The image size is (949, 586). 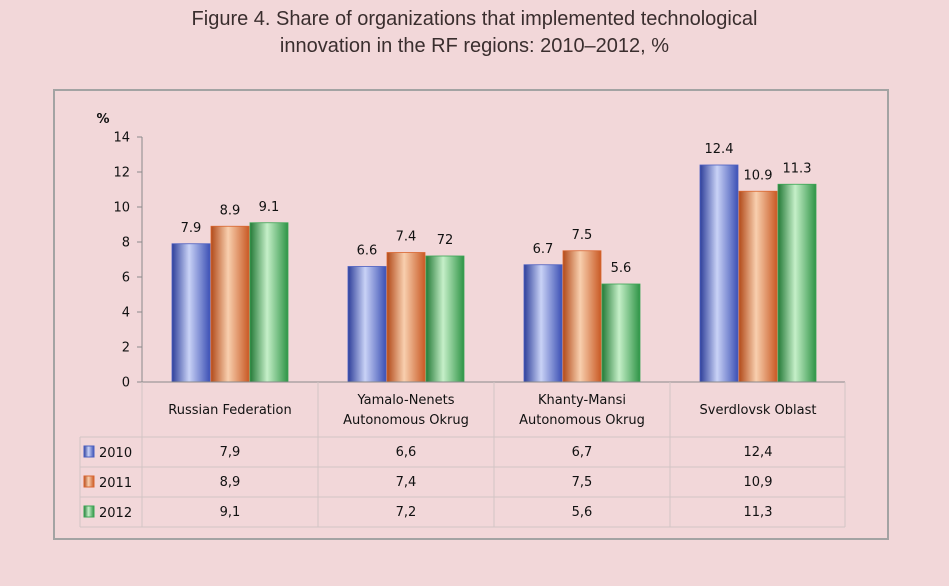 I want to click on data-label: 6.6, so click(x=367, y=251).